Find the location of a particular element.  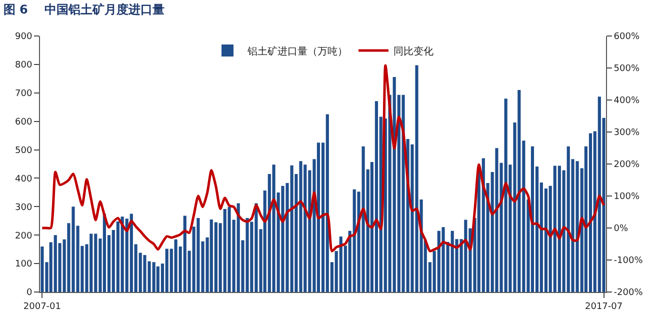

x-tick-label: 2017-07 is located at coordinates (603, 307).